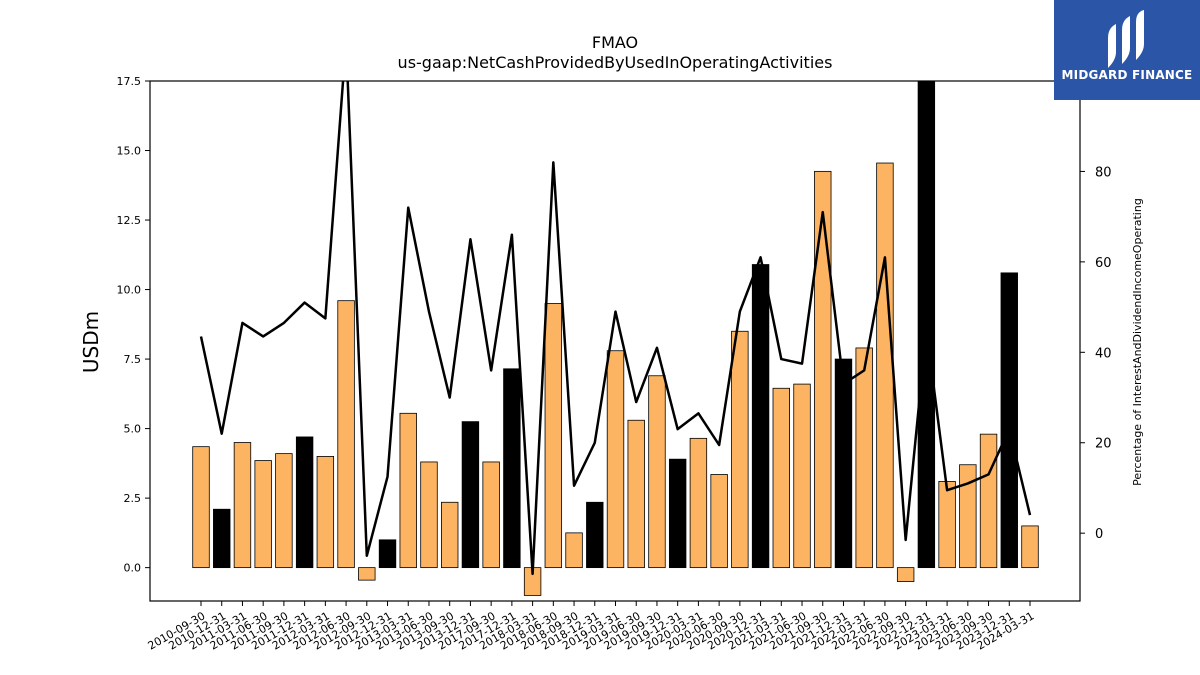 The image size is (1200, 675). I want to click on brand-logo: MIDGARD FINANCE, so click(1127, 50).